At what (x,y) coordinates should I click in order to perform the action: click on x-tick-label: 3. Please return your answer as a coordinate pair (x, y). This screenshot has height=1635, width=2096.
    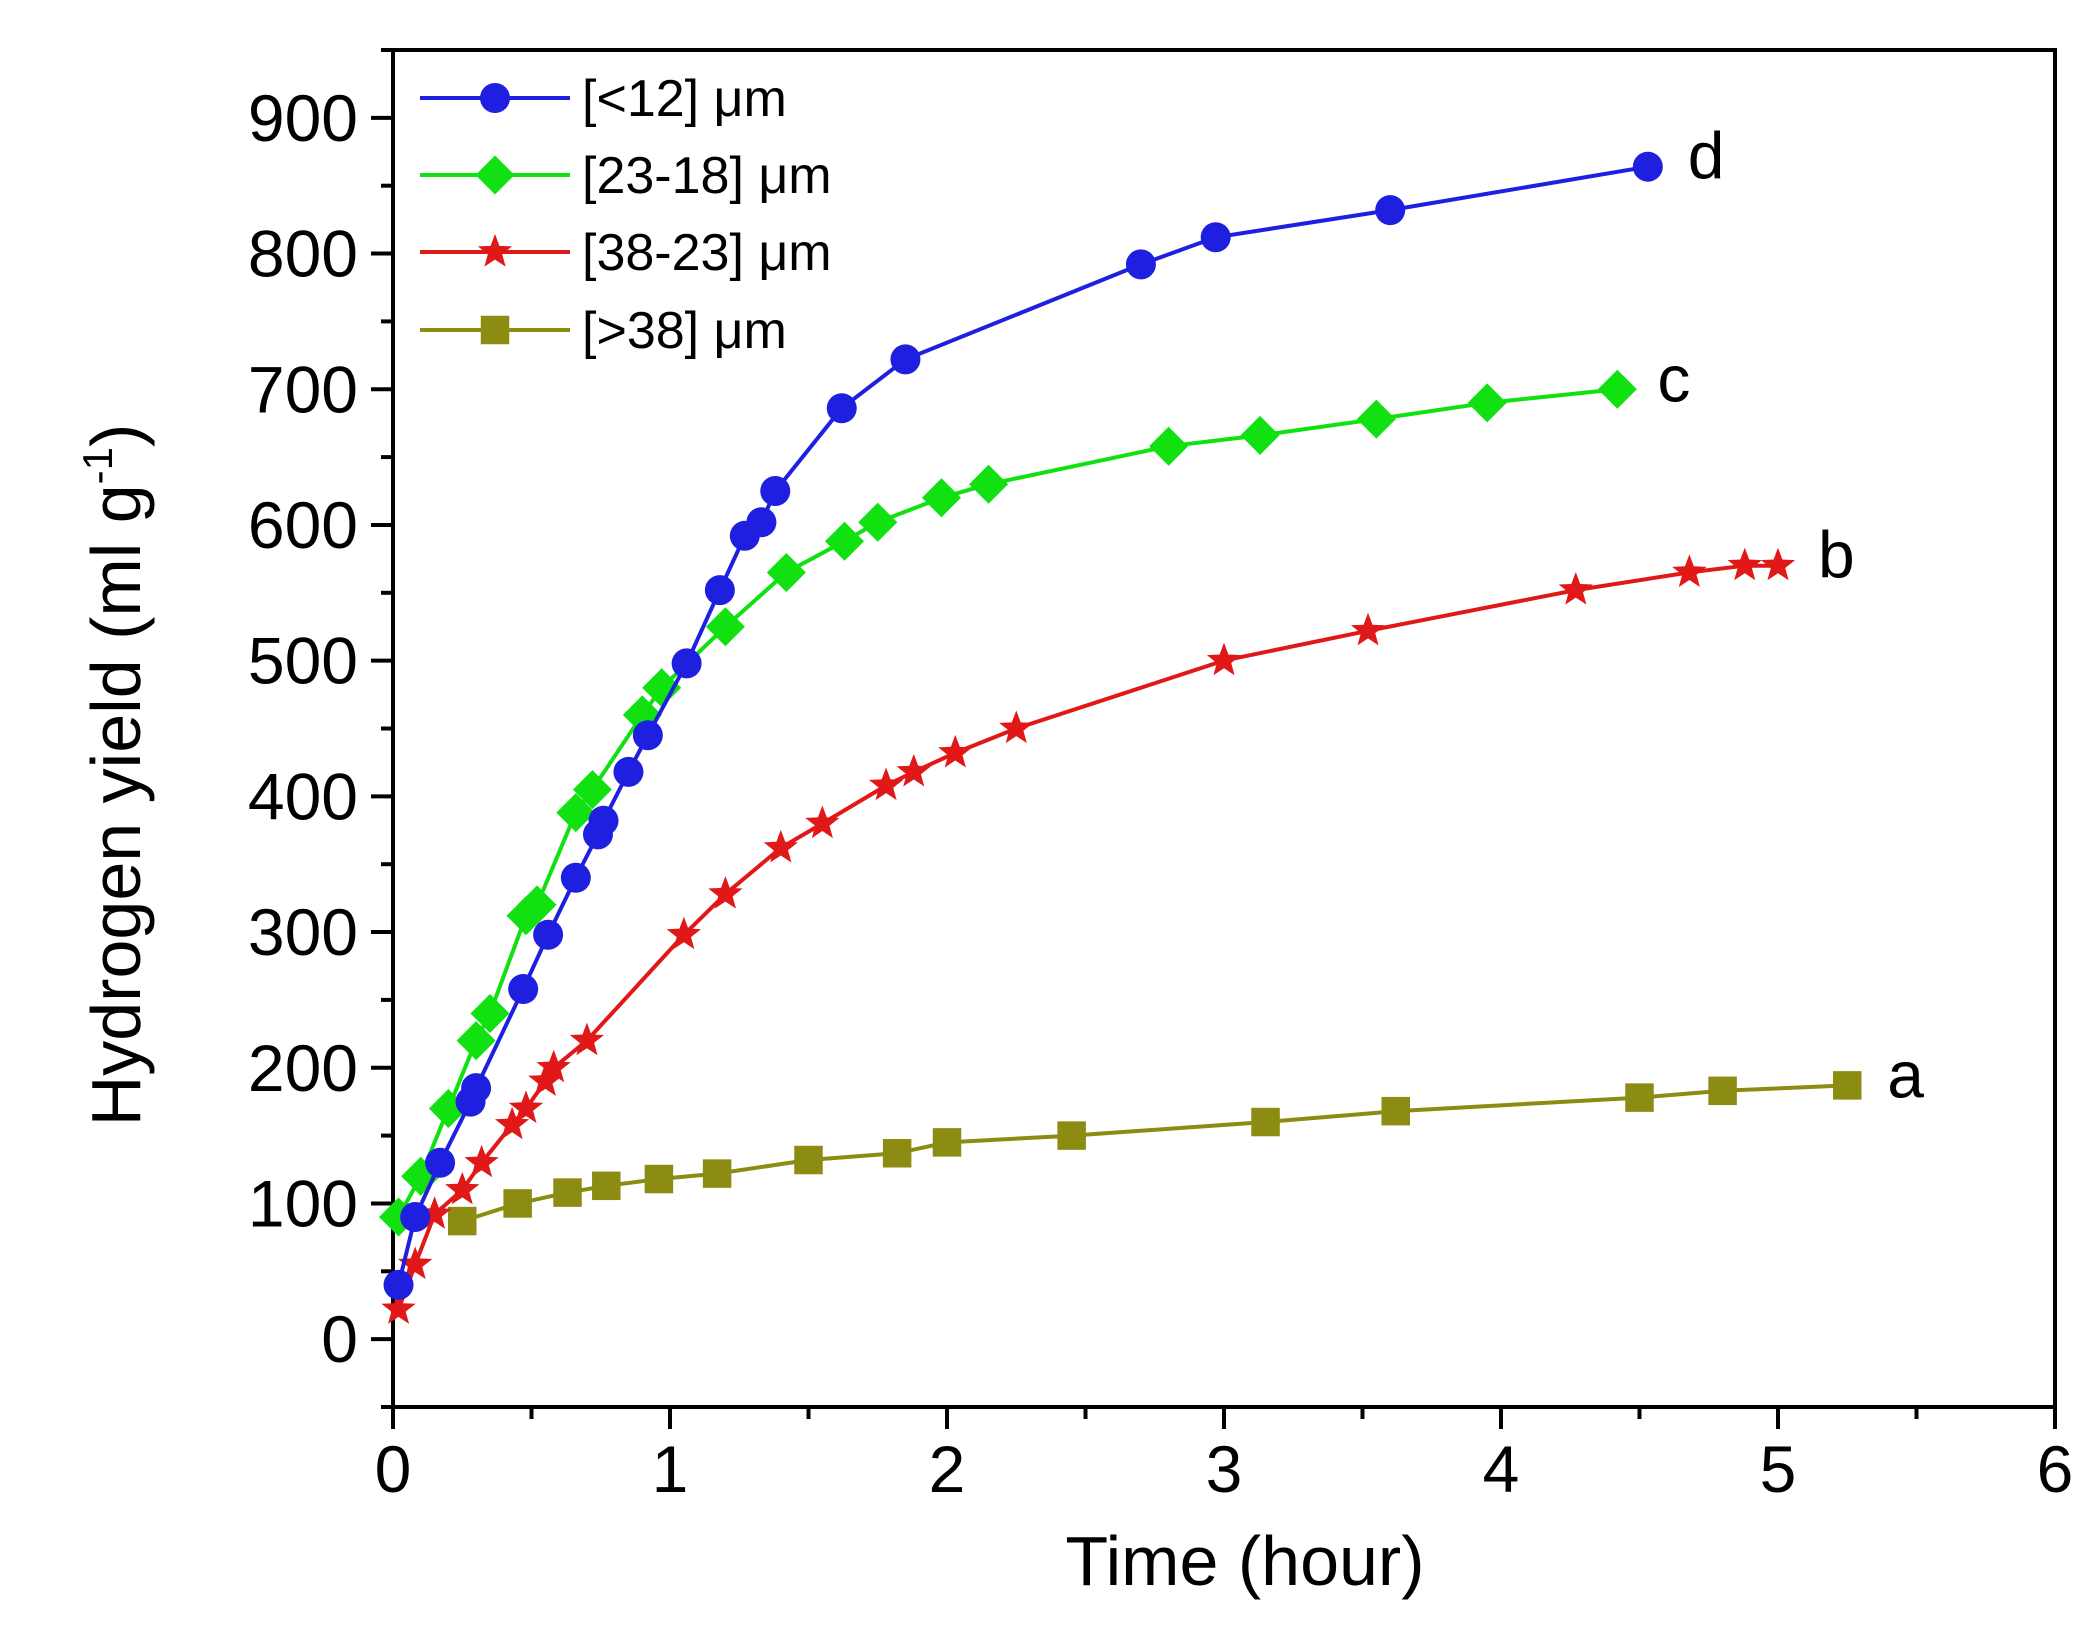
    Looking at the image, I should click on (1224, 1469).